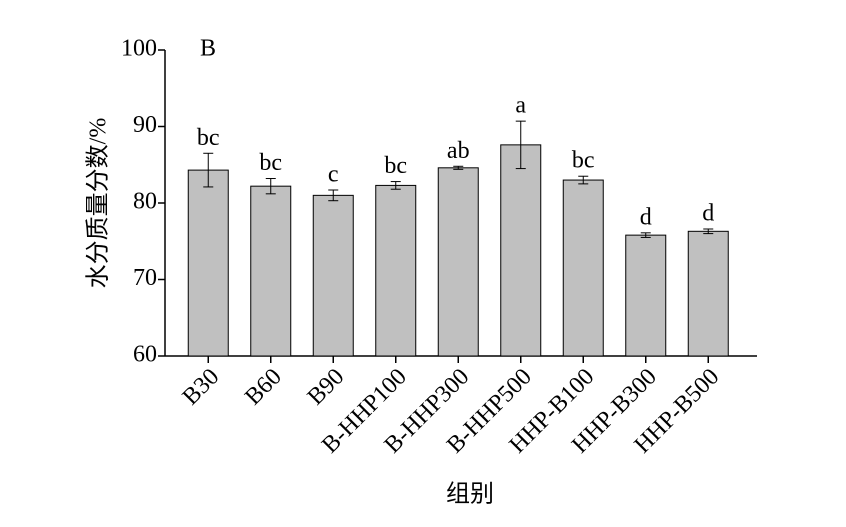 This screenshot has width=846, height=527. What do you see at coordinates (326, 387) in the screenshot?
I see `x-tick-label: B90` at bounding box center [326, 387].